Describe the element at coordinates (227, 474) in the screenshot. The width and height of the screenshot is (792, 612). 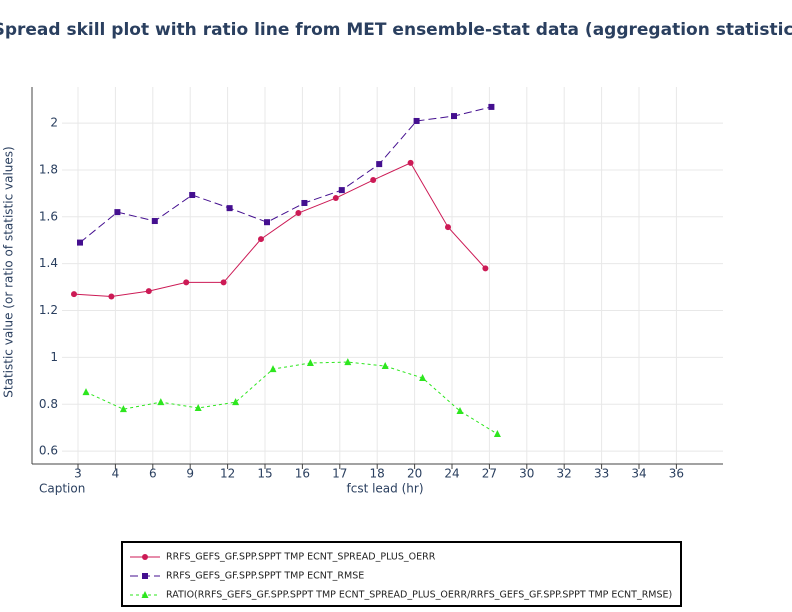
I see `x-tick-label: 12` at that location.